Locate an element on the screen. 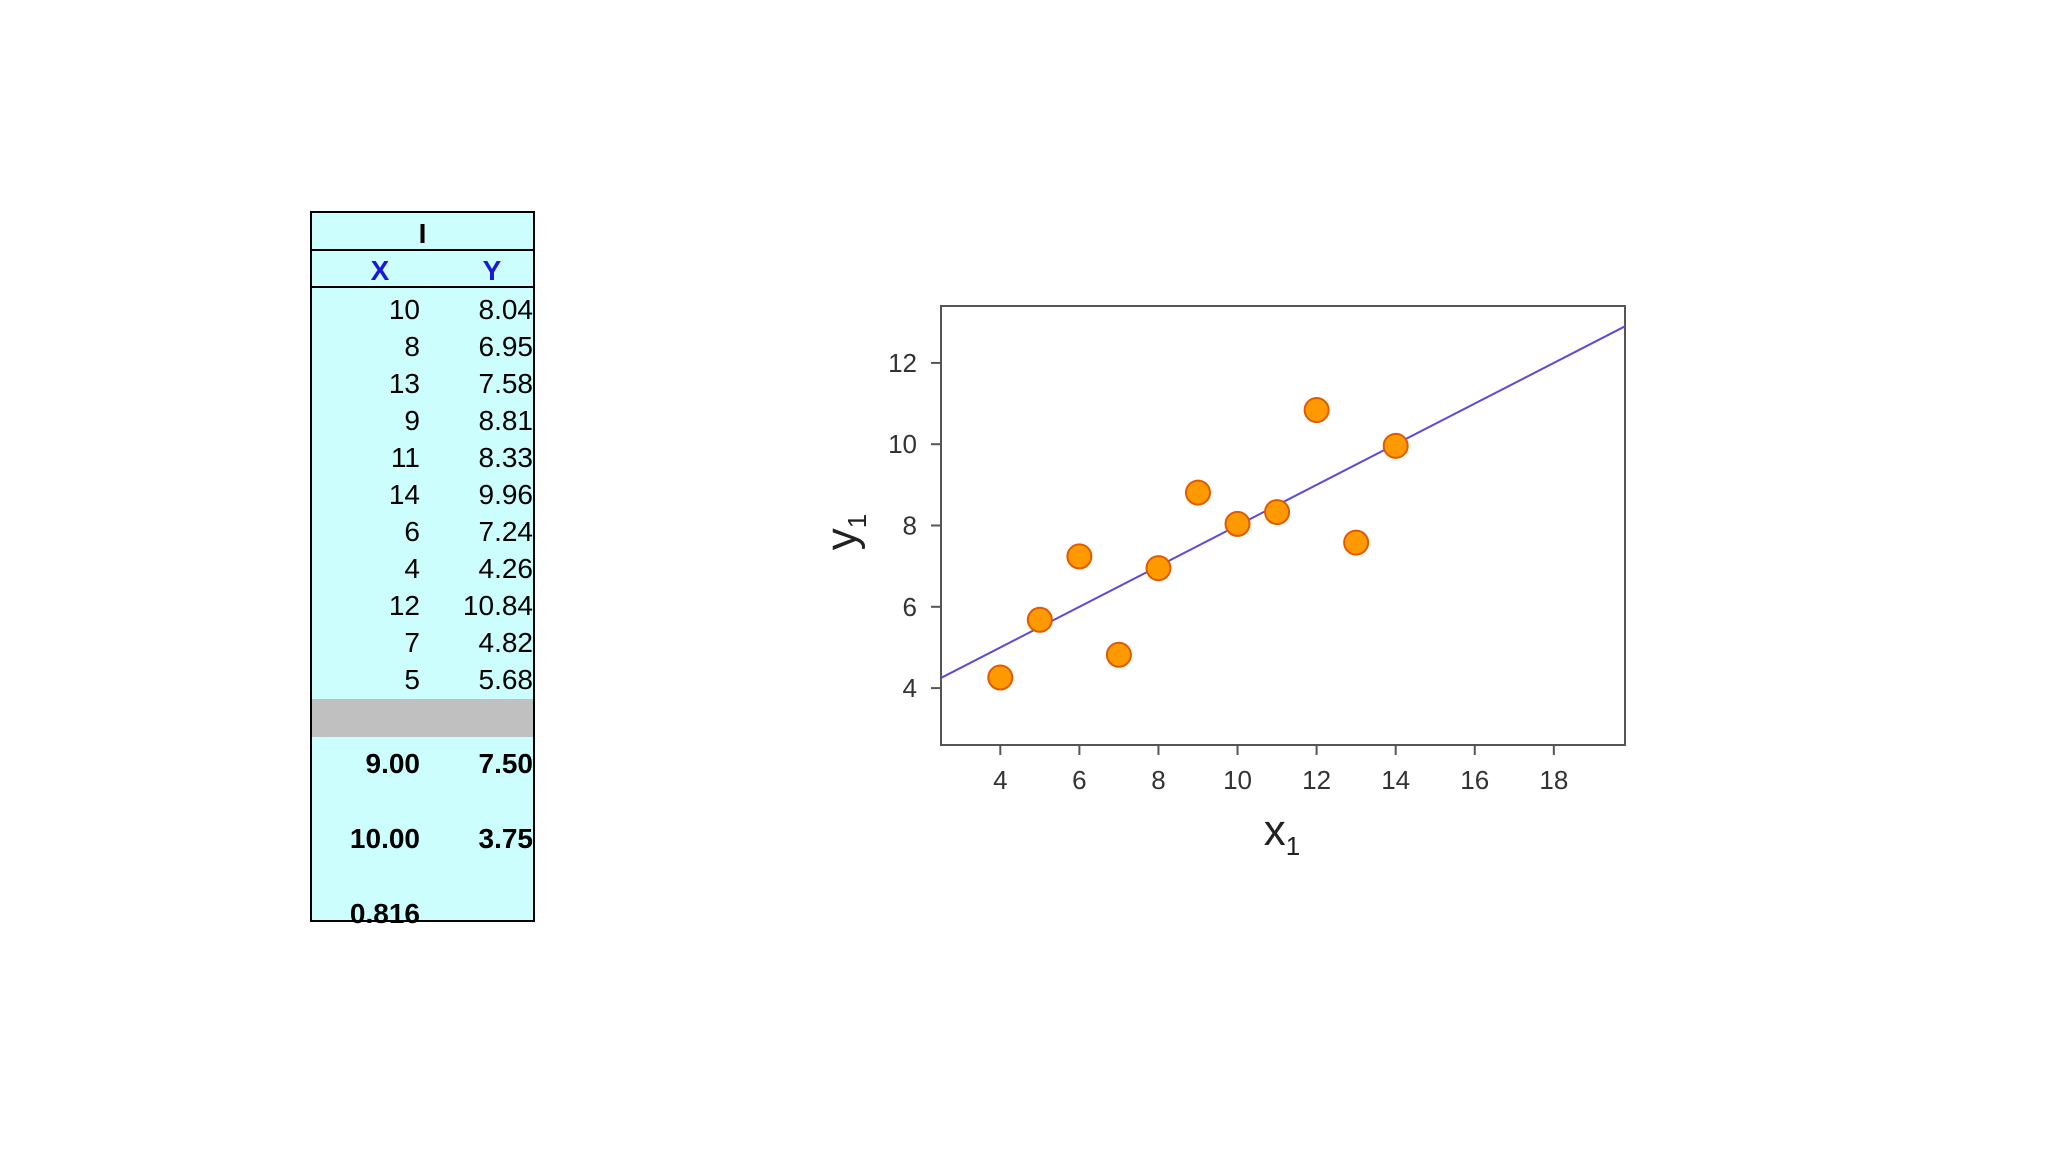 Image resolution: width=2048 pixels, height=1153 pixels. stats-row-variance: 10.00 3.75 is located at coordinates (422, 836).